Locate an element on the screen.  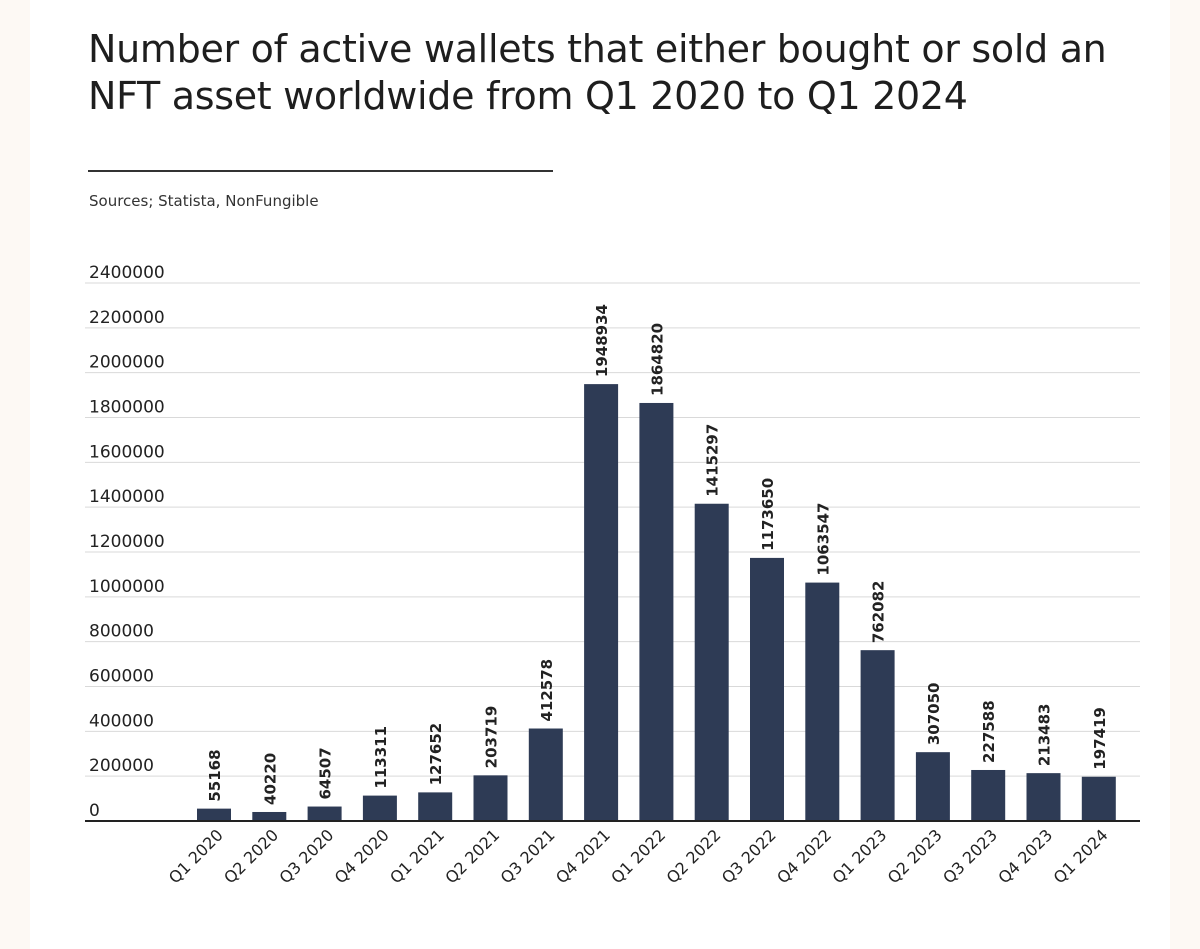
bar-value-label: 55168 is located at coordinates (215, 775).